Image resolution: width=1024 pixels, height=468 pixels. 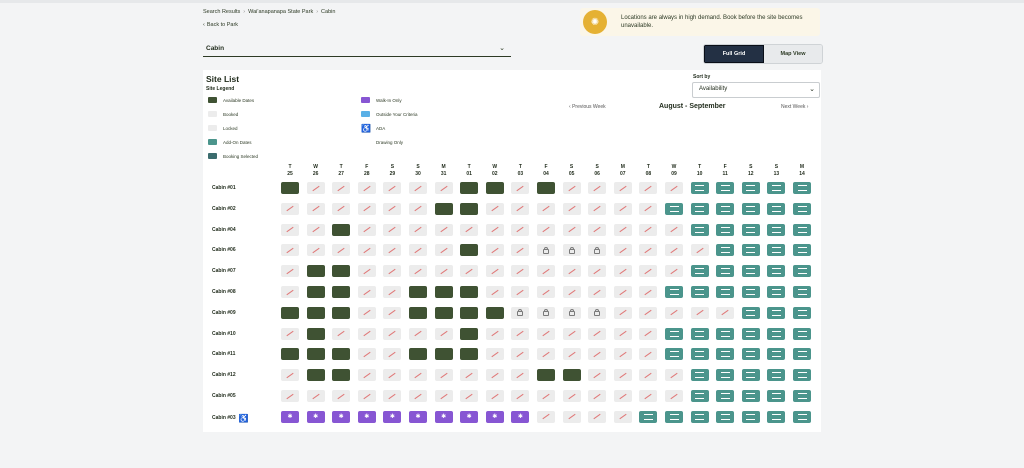 I want to click on map-view-button: Map View, so click(x=793, y=54).